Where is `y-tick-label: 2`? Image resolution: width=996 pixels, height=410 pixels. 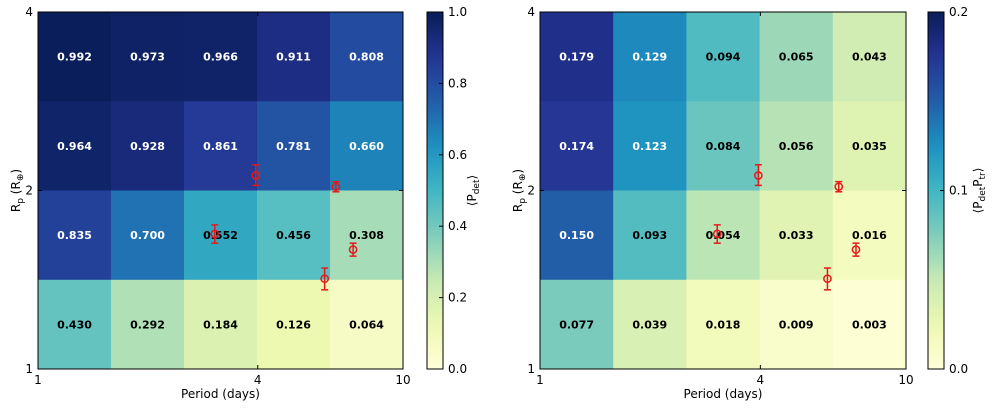 y-tick-label: 2 is located at coordinates (531, 191).